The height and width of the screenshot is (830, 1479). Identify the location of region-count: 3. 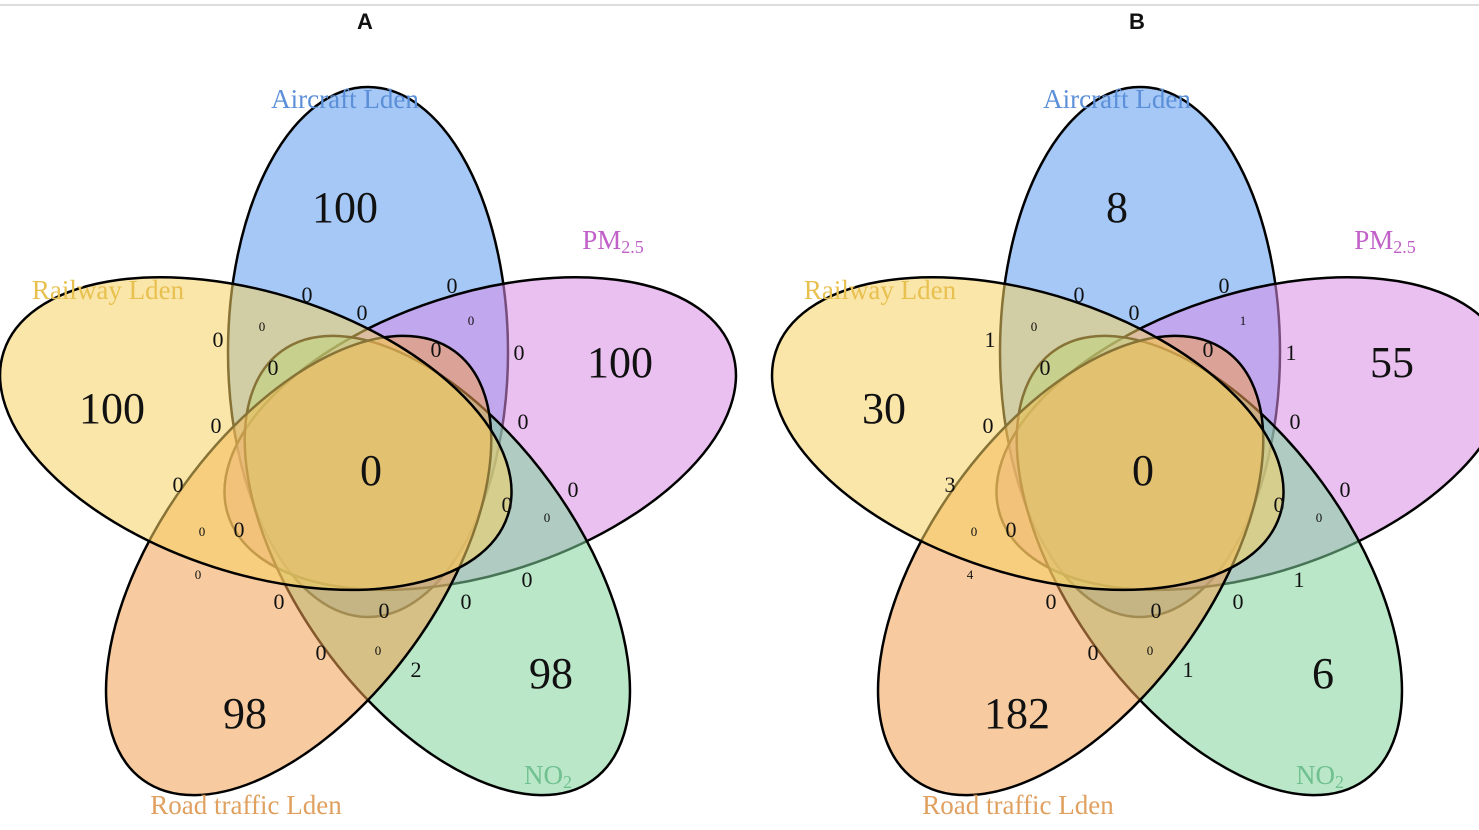
(950, 484).